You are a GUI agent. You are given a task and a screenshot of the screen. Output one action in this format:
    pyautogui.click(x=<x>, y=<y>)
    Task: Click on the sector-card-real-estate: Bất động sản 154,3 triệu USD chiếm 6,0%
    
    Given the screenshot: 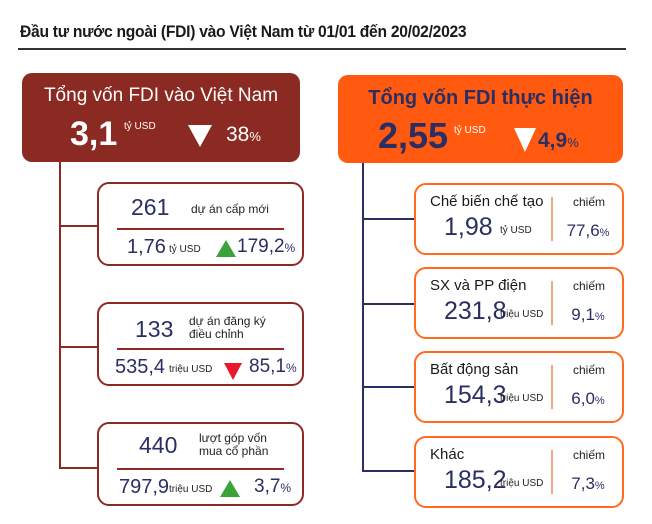 What is the action you would take?
    pyautogui.click(x=519, y=387)
    